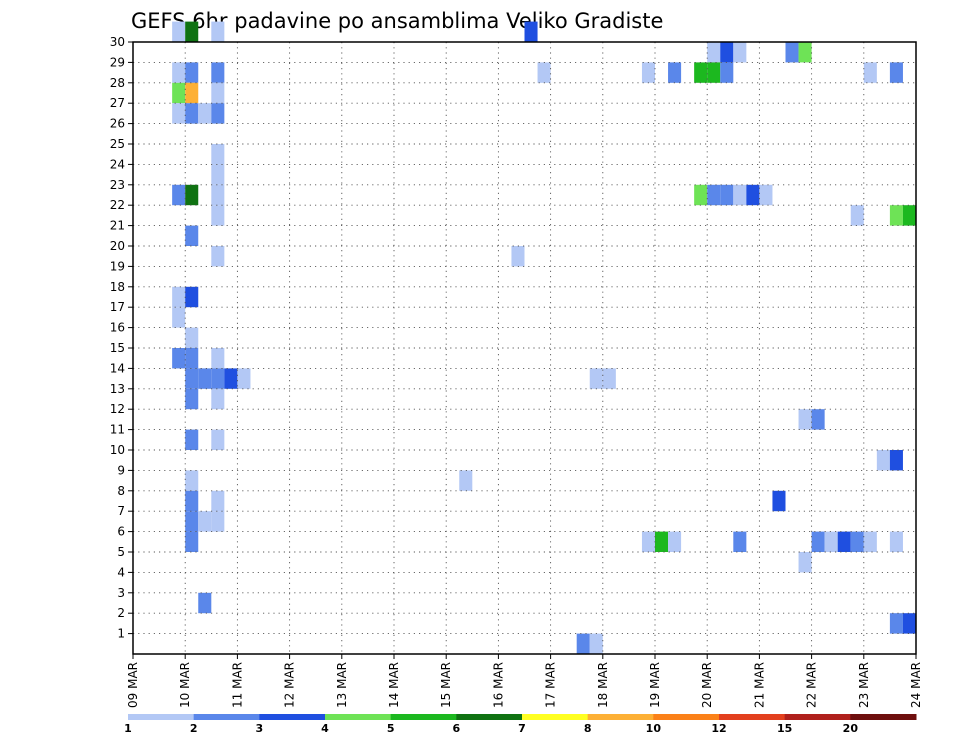  Describe the element at coordinates (117, 164) in the screenshot. I see `y-tick-label: 24` at that location.